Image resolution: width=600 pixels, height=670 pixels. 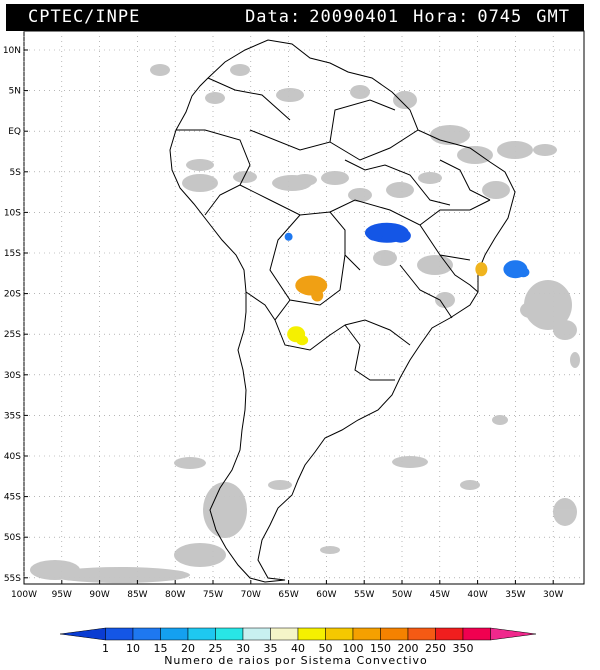 I want to click on convective-systems, so click(x=407, y=284).